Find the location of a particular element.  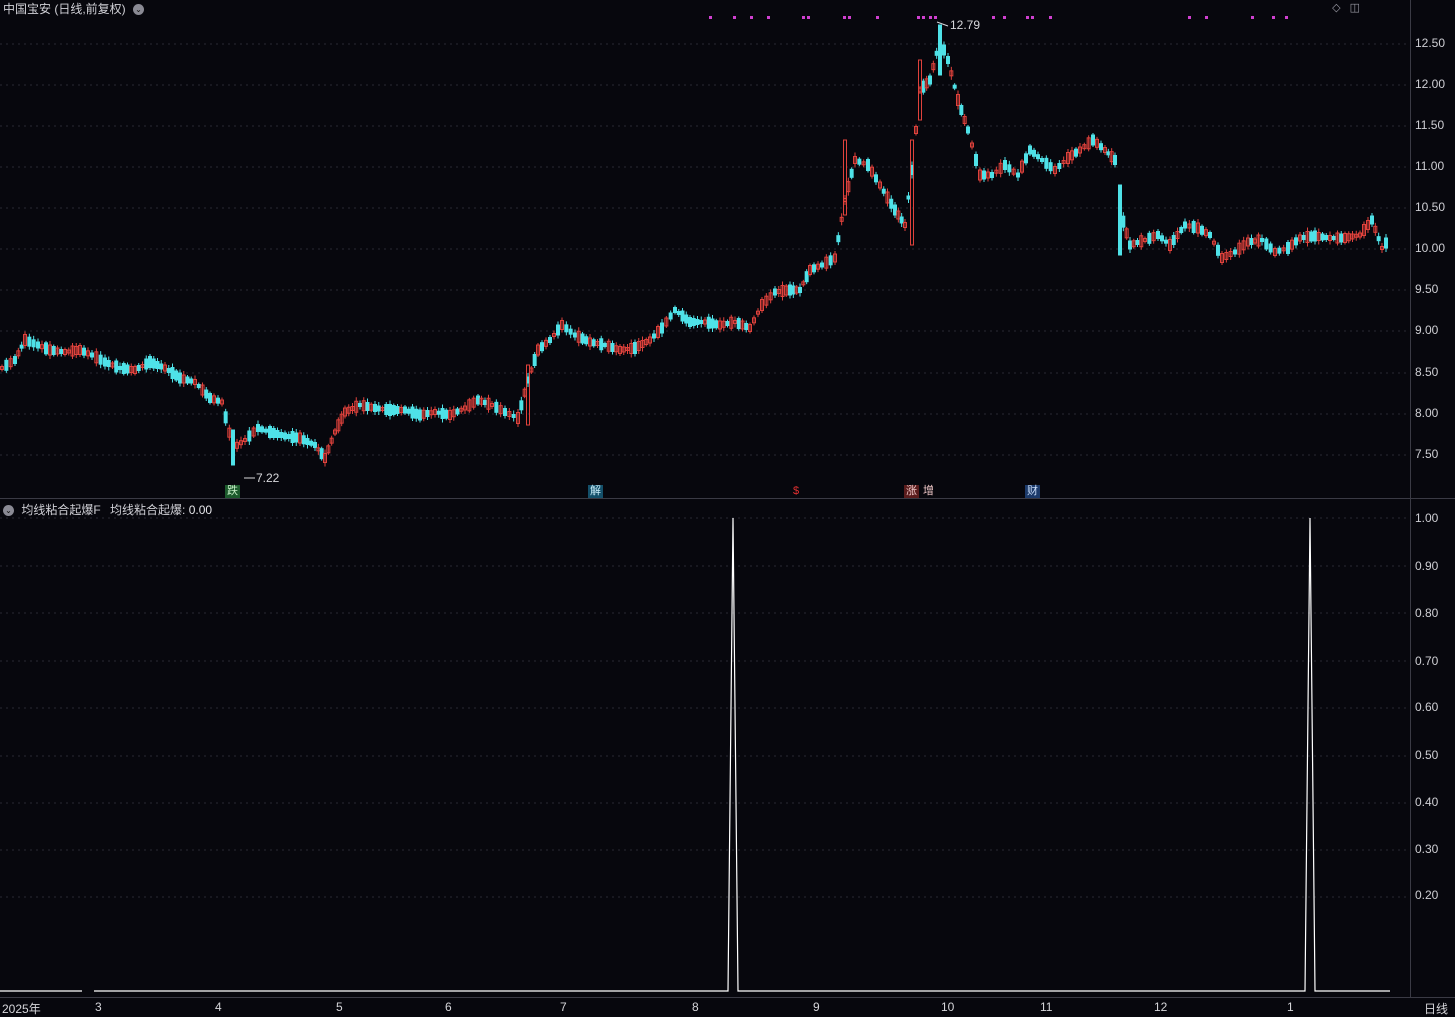

panel-divider is located at coordinates (727, 498).